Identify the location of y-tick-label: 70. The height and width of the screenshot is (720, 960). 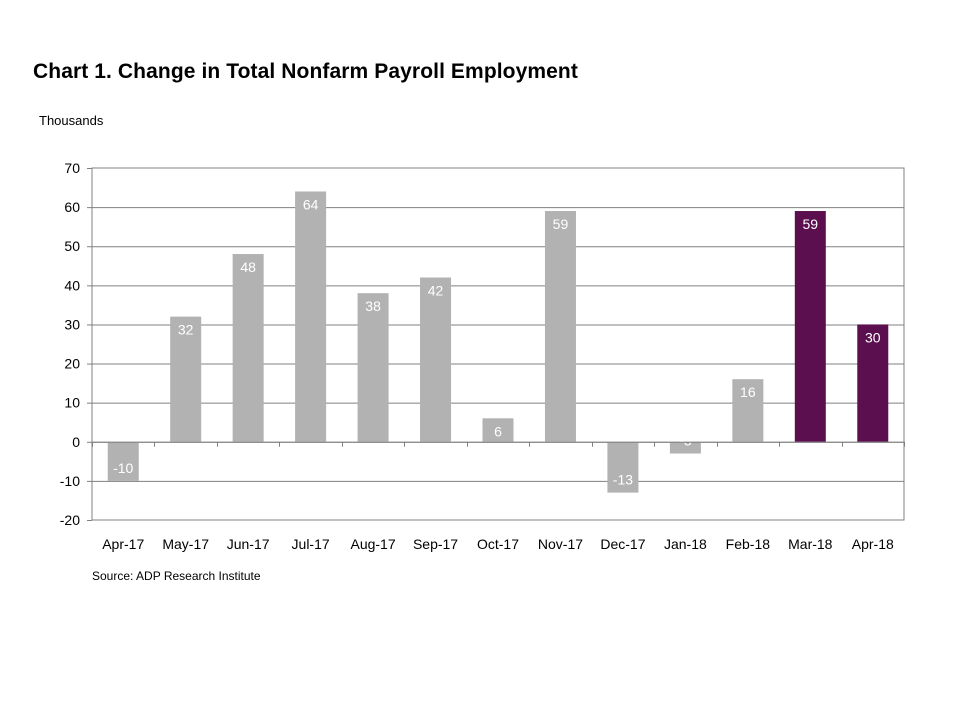
(72, 168).